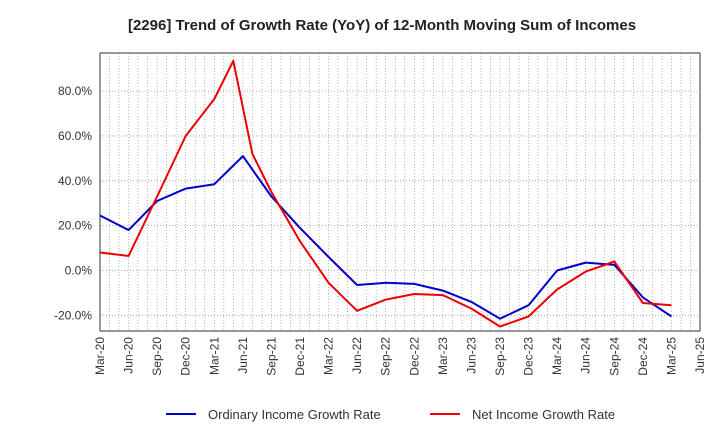  I want to click on x-tick-label: Dec-23, so click(529, 356).